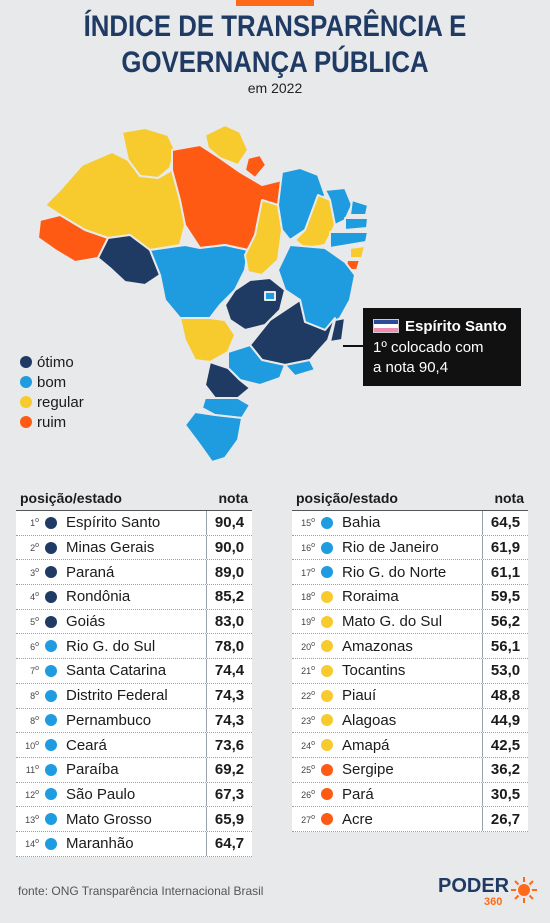 The image size is (550, 923). I want to click on row-position: 5o, so click(30, 621).